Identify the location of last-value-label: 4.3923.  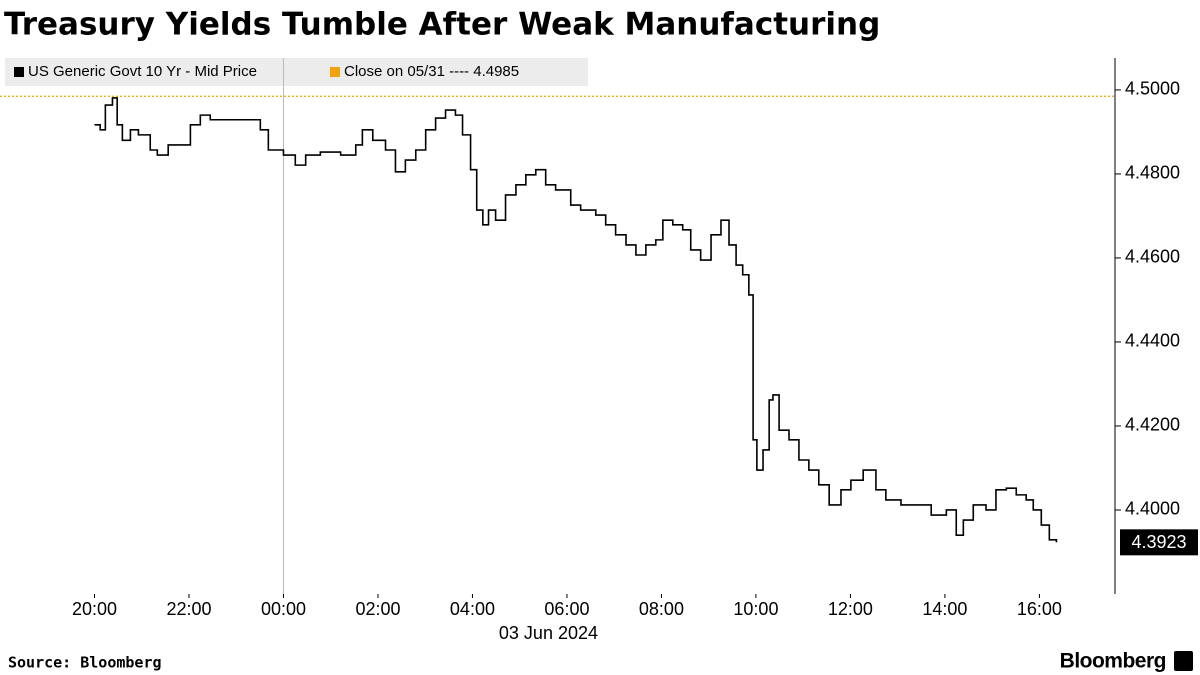
(1158, 542).